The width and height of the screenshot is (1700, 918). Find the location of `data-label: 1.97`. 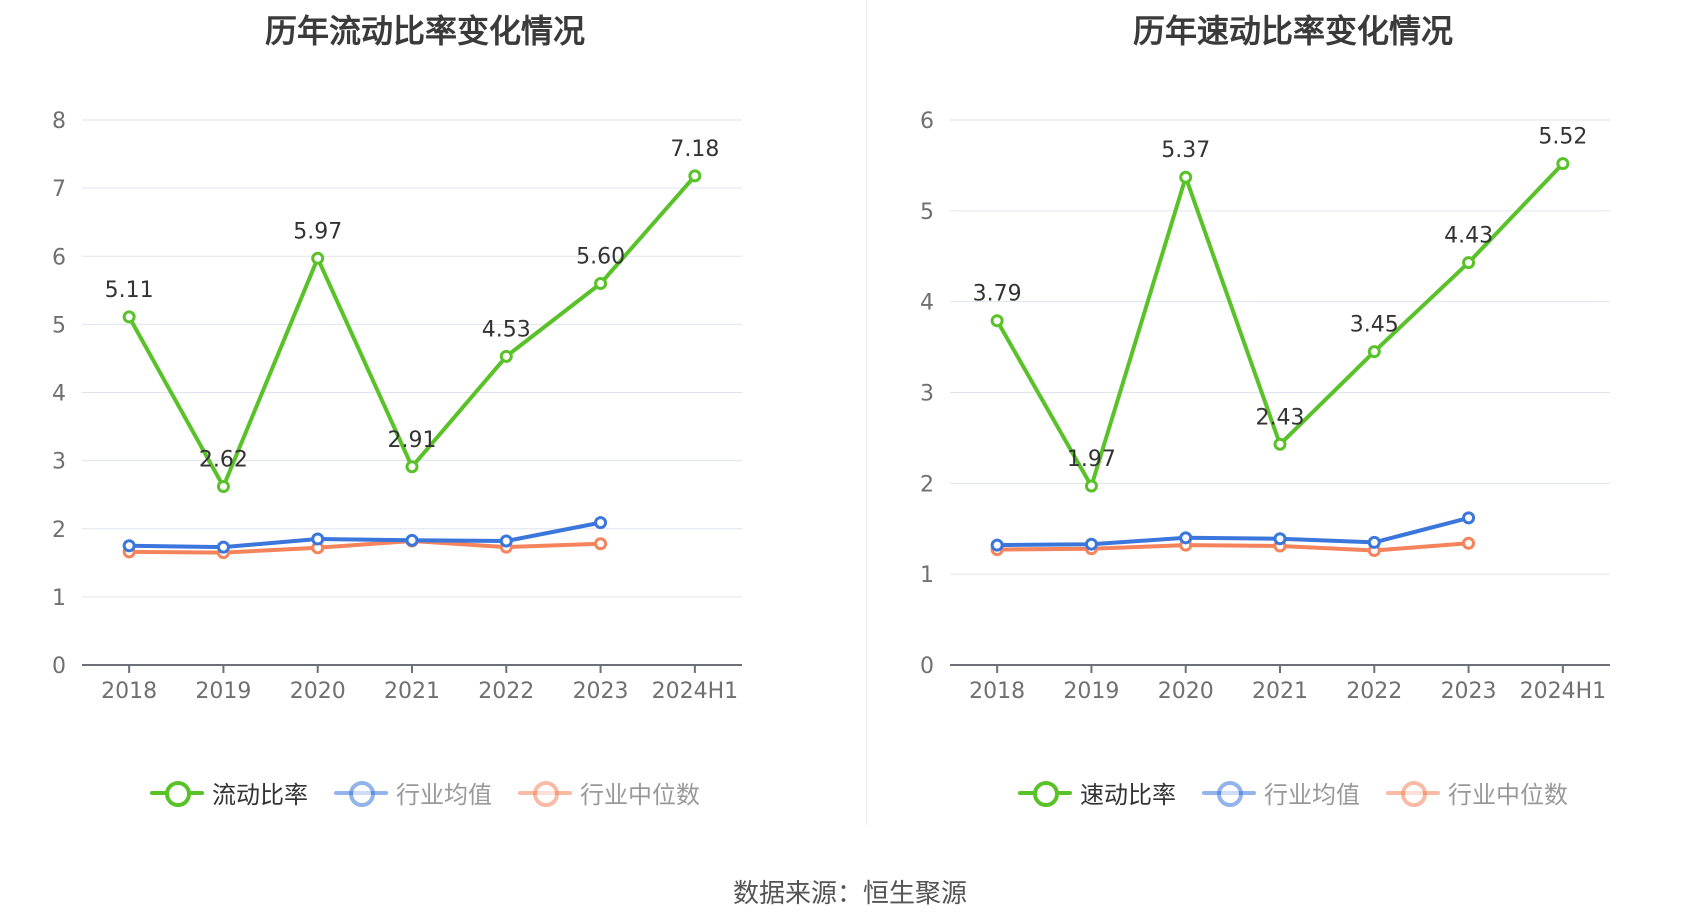

data-label: 1.97 is located at coordinates (1091, 459).